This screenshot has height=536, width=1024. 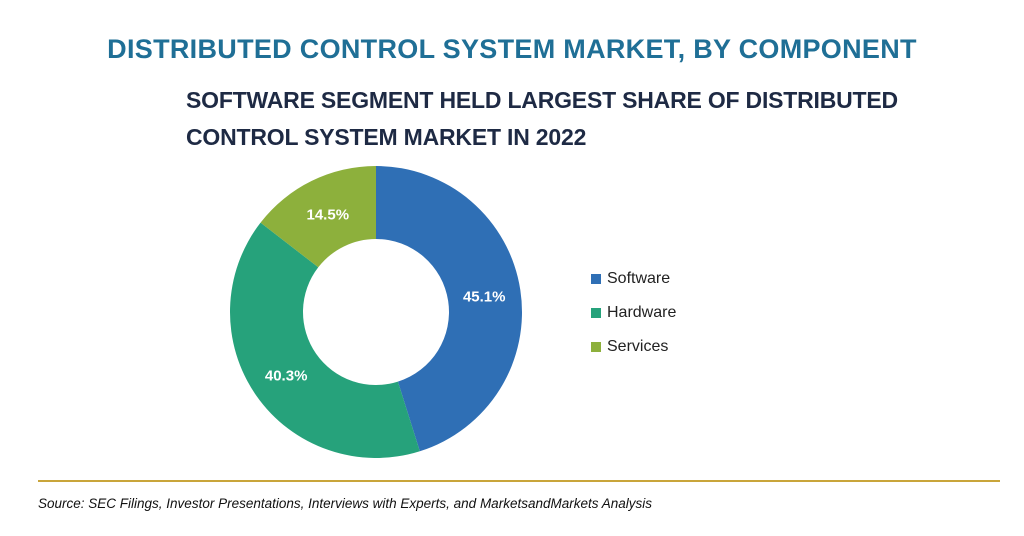 I want to click on legend-item-hardware: Hardware, so click(x=671, y=313).